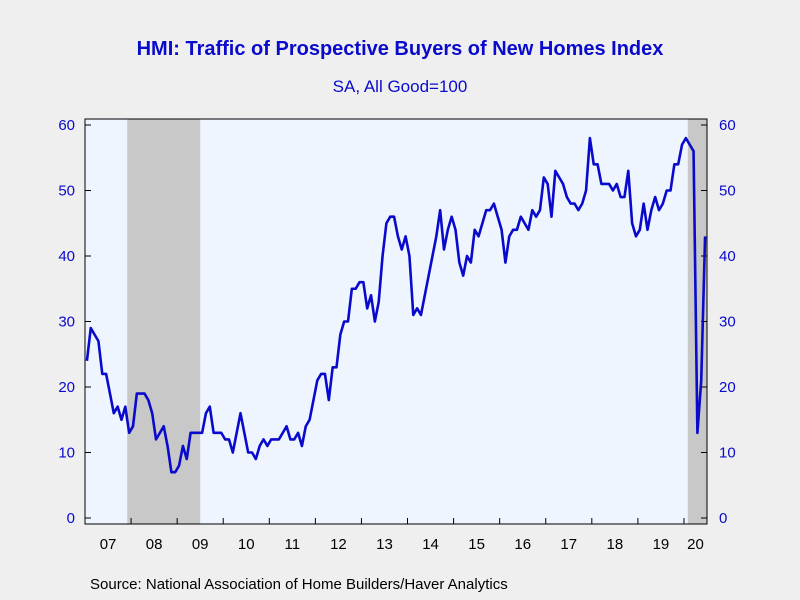  Describe the element at coordinates (154, 544) in the screenshot. I see `x-tick-label: 08` at that location.